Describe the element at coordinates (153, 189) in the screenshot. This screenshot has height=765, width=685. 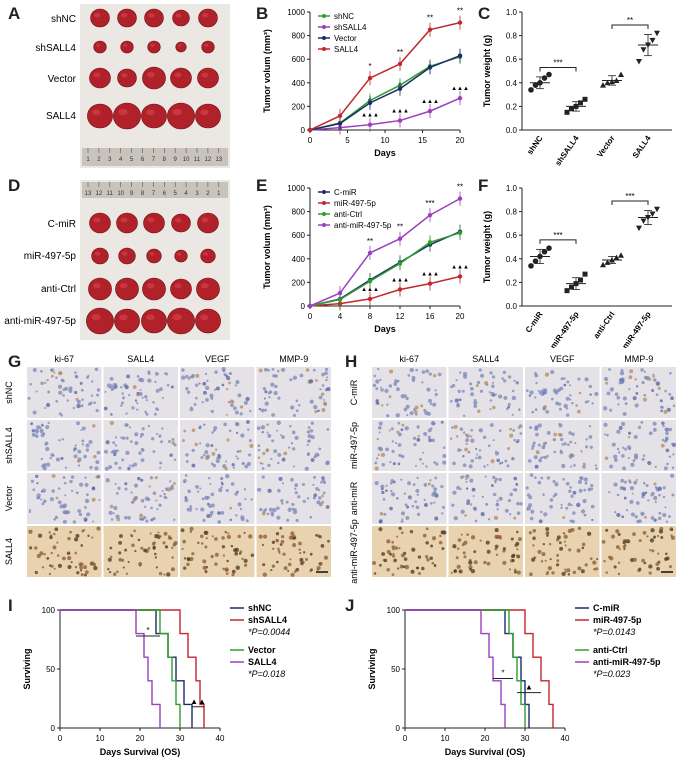
I see `ruler-ticks: 13 12 11 10 9 8 7 6 5 4 3 2 1` at that location.